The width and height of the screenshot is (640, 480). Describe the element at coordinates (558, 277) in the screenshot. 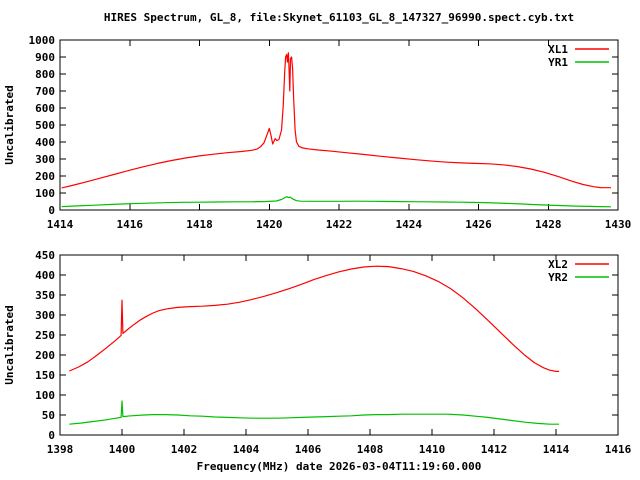

I see `legend-label-YR2: YR2` at that location.